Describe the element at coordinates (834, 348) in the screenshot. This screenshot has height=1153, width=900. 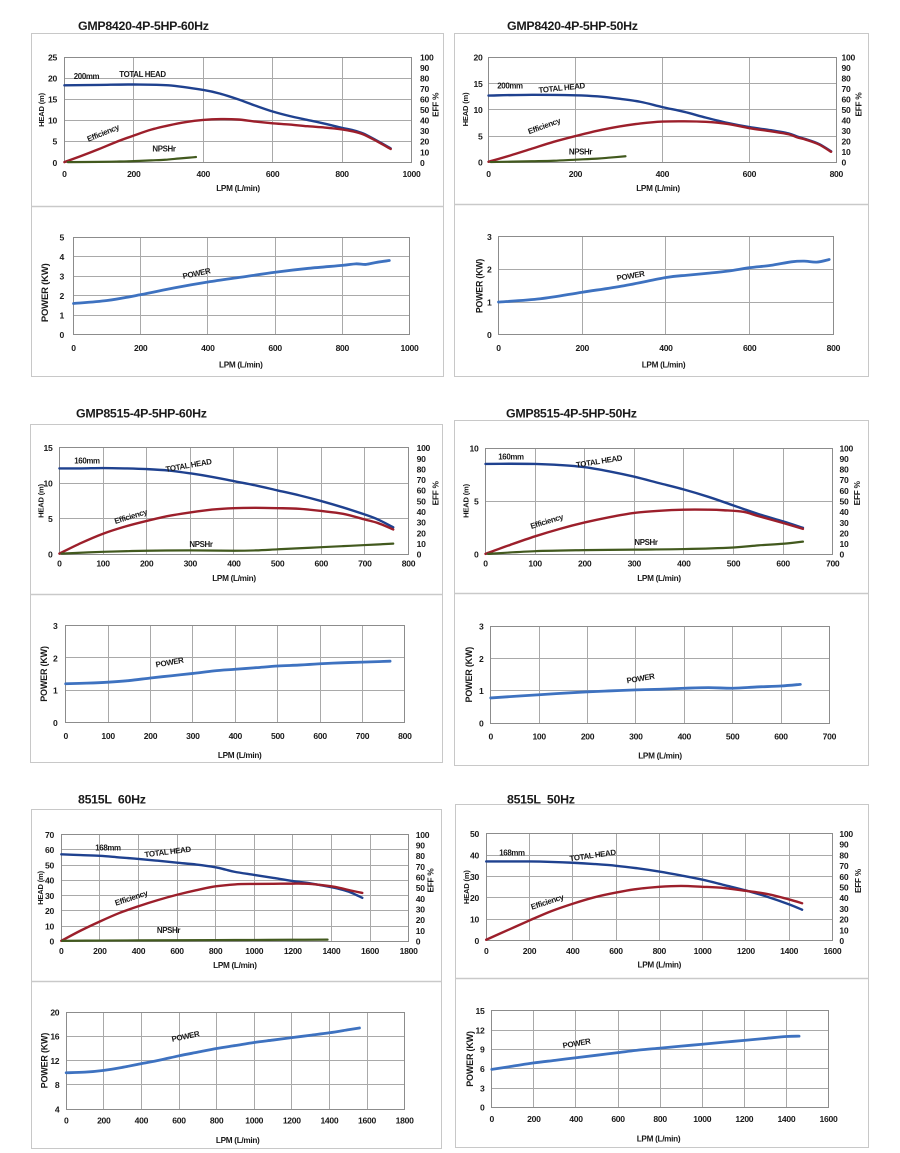
I see `svg-text: 800` at that location.